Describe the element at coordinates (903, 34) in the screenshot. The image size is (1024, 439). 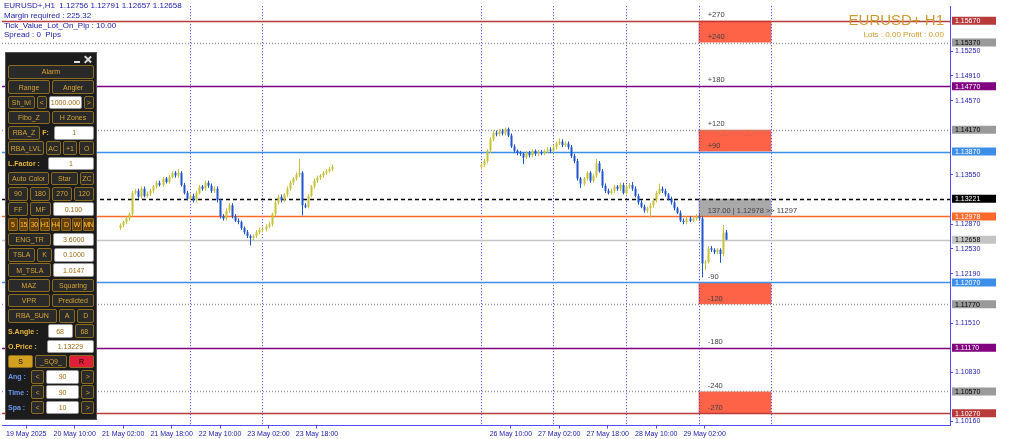
I see `annotation: Lots : 0.00 Profit : 0.00` at that location.